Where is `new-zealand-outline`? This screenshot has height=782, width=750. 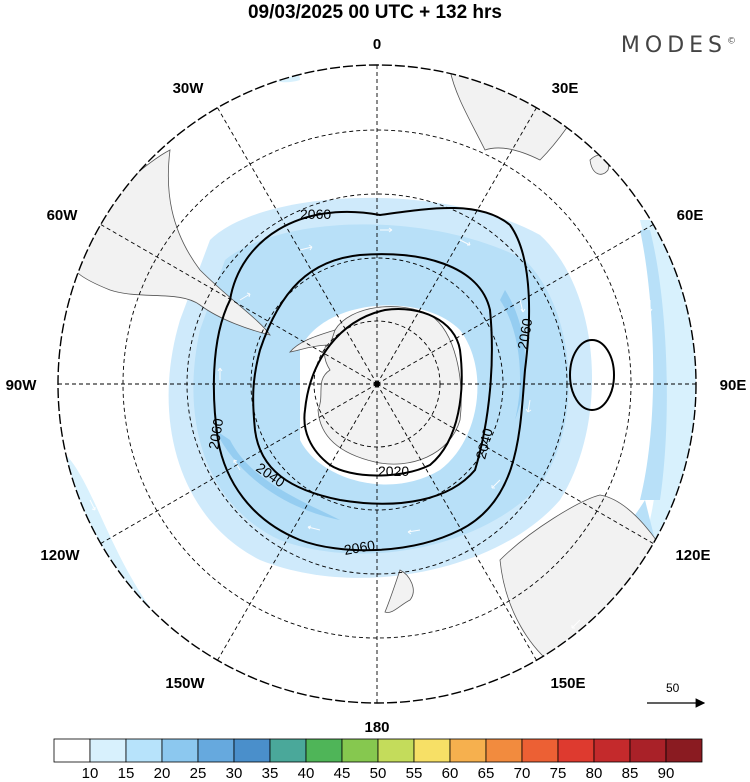
new-zealand-outline is located at coordinates (399, 591).